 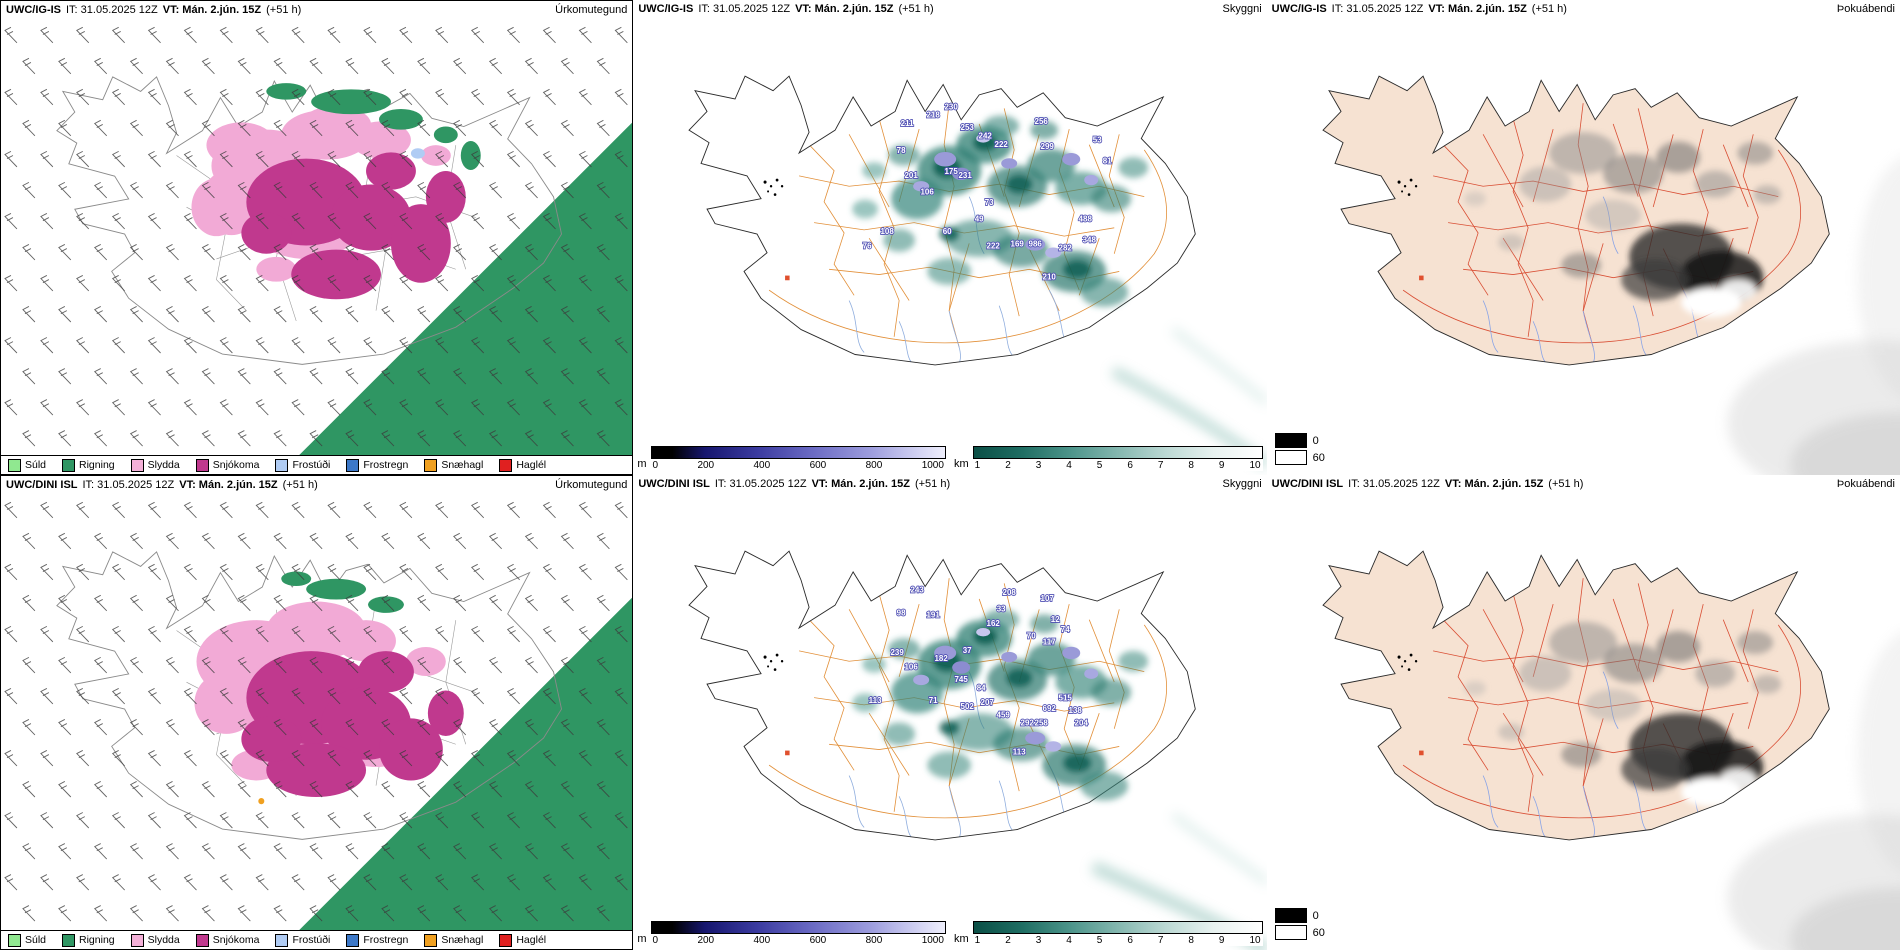 I want to click on tick-label: 600, so click(x=818, y=940).